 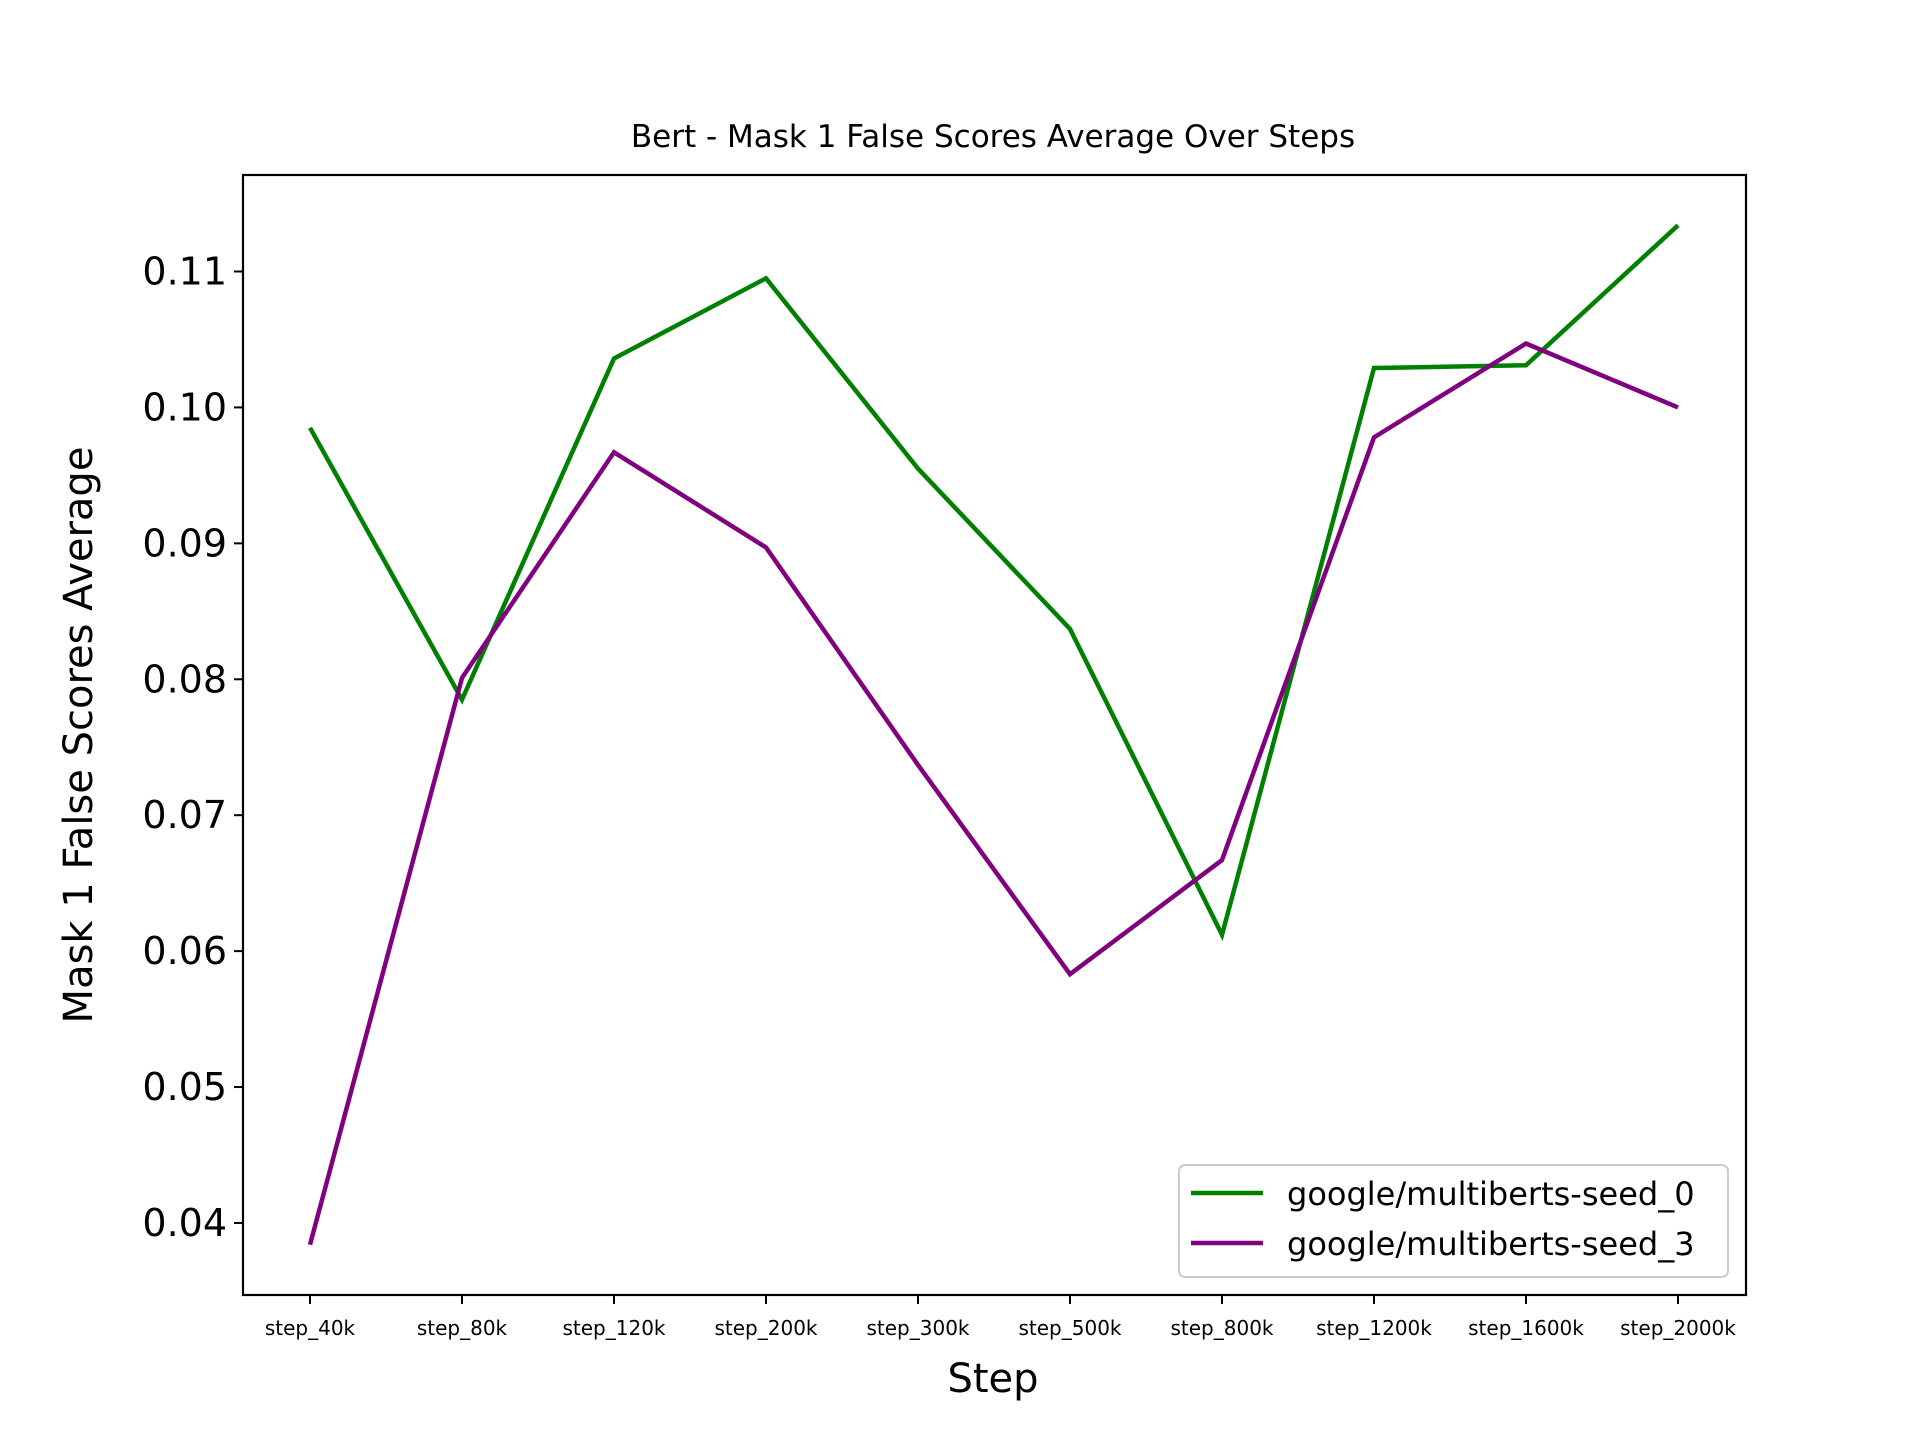 What do you see at coordinates (1526, 1328) in the screenshot?
I see `x-tick-label: step_1600k` at bounding box center [1526, 1328].